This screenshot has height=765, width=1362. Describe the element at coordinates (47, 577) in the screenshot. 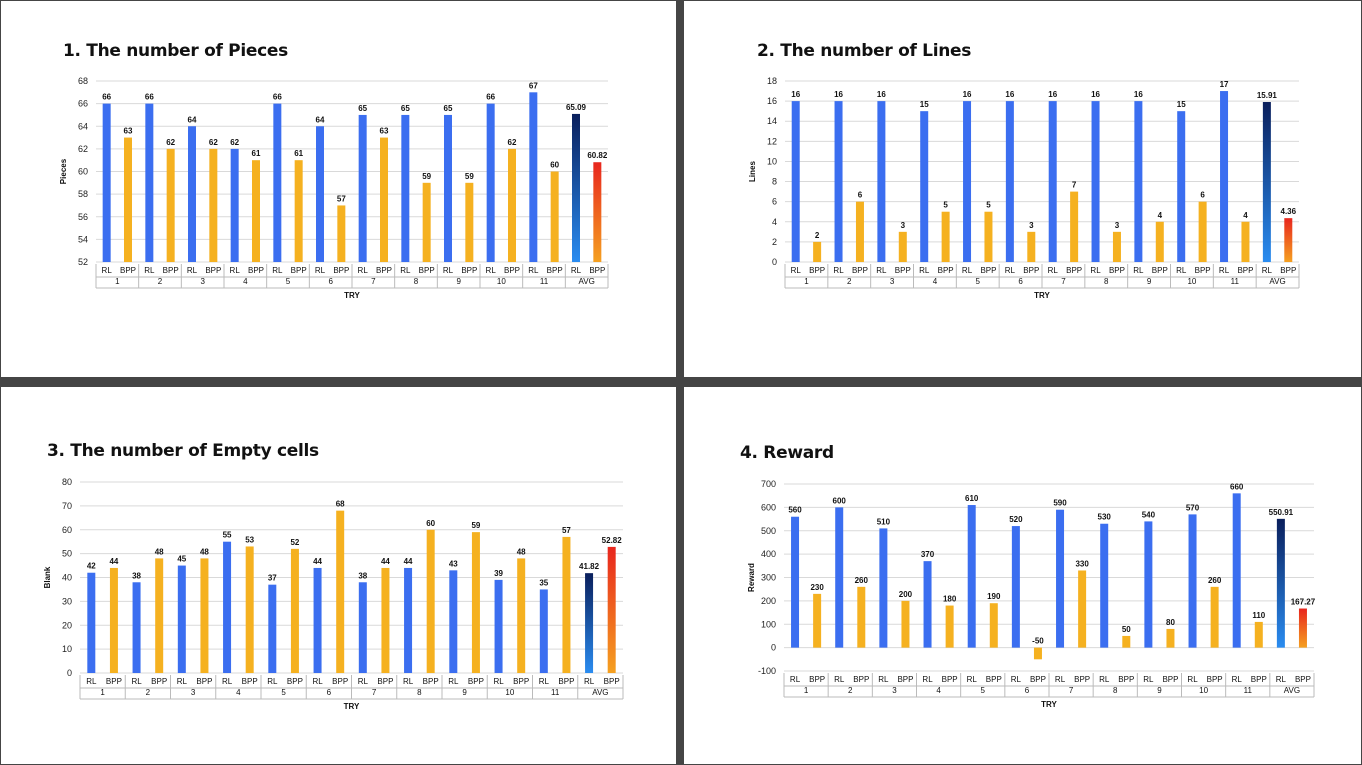

I see `y-axis-label: Blank` at that location.